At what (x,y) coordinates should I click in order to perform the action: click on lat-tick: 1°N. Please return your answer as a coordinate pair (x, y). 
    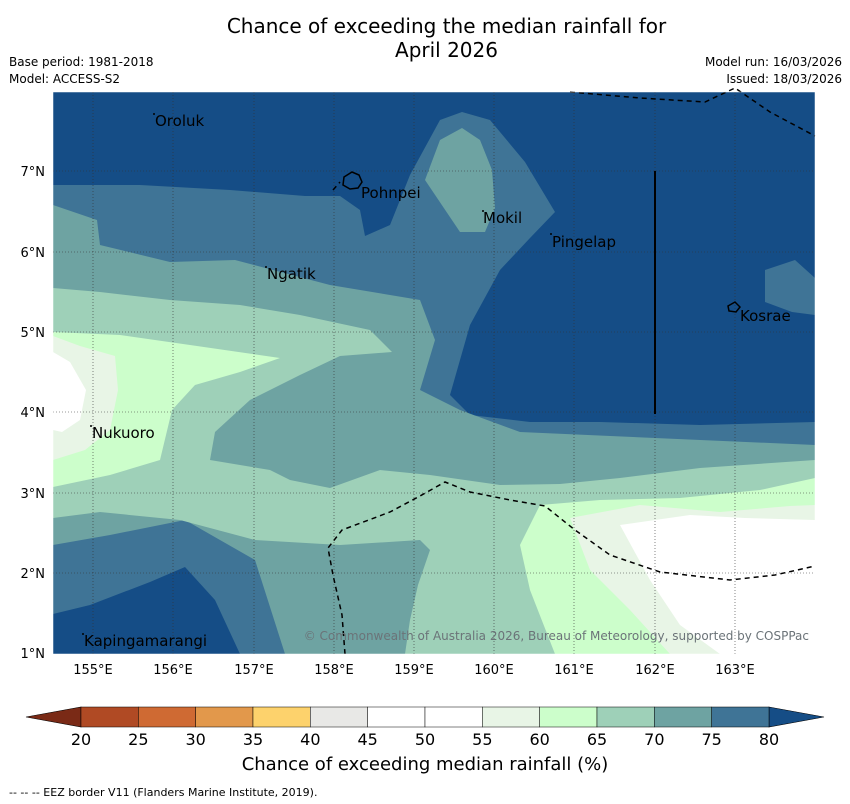
    Looking at the image, I should click on (33, 654).